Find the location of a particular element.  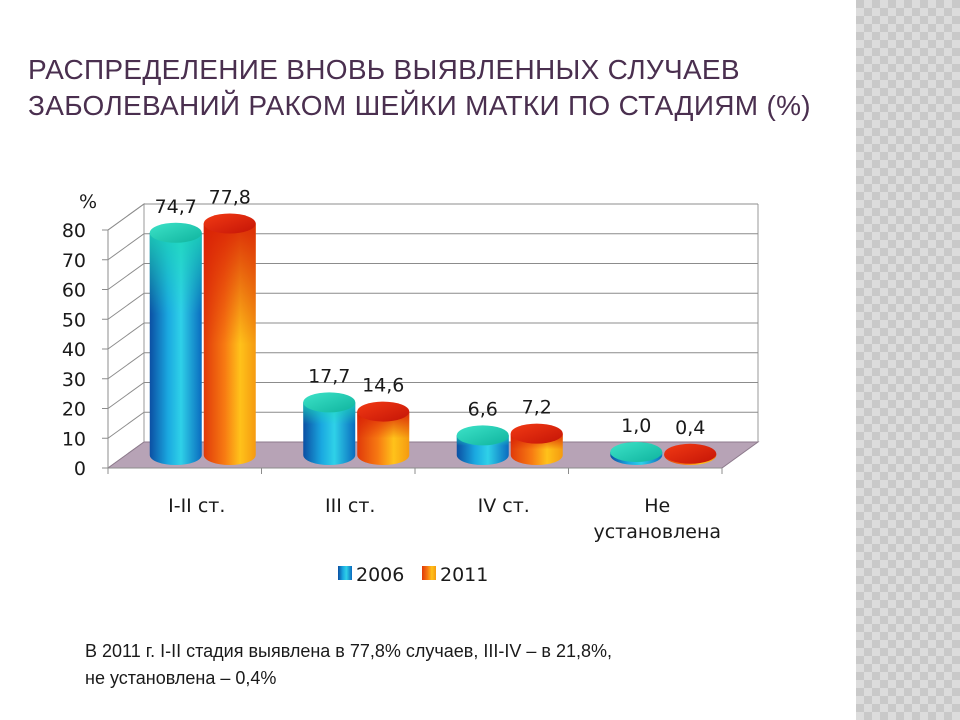

y-tick-label: 80 is located at coordinates (74, 231).